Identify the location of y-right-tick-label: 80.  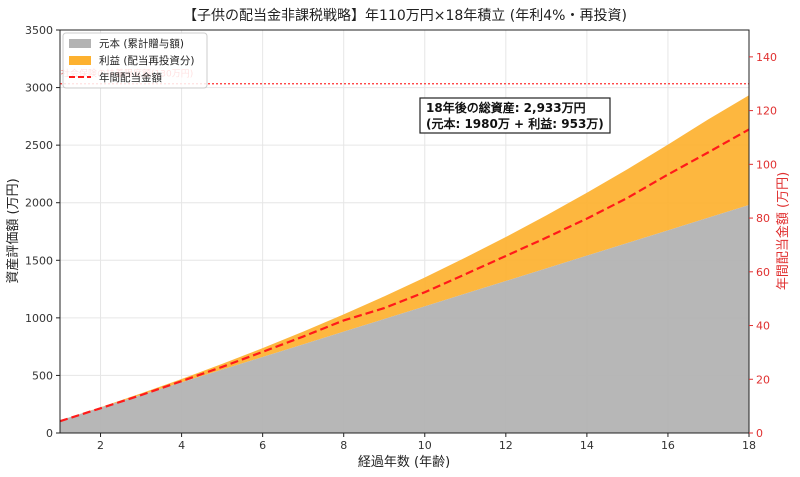
(763, 218).